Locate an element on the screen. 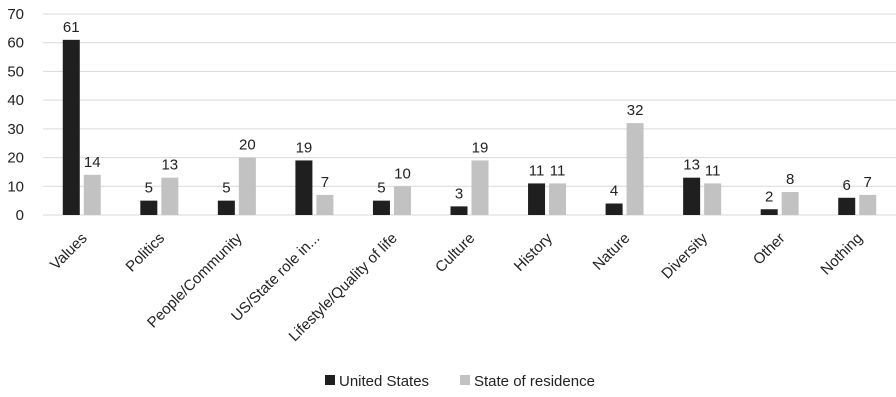 The height and width of the screenshot is (397, 896). data-label: 20 is located at coordinates (247, 145).